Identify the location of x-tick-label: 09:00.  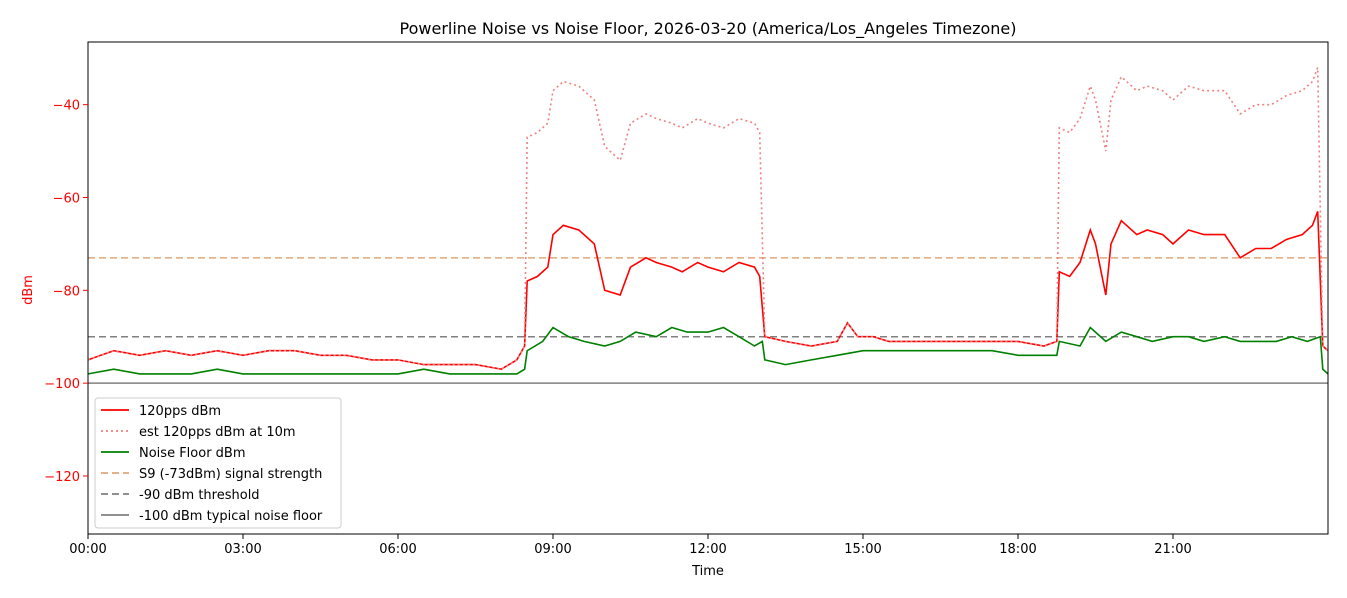
(552, 549).